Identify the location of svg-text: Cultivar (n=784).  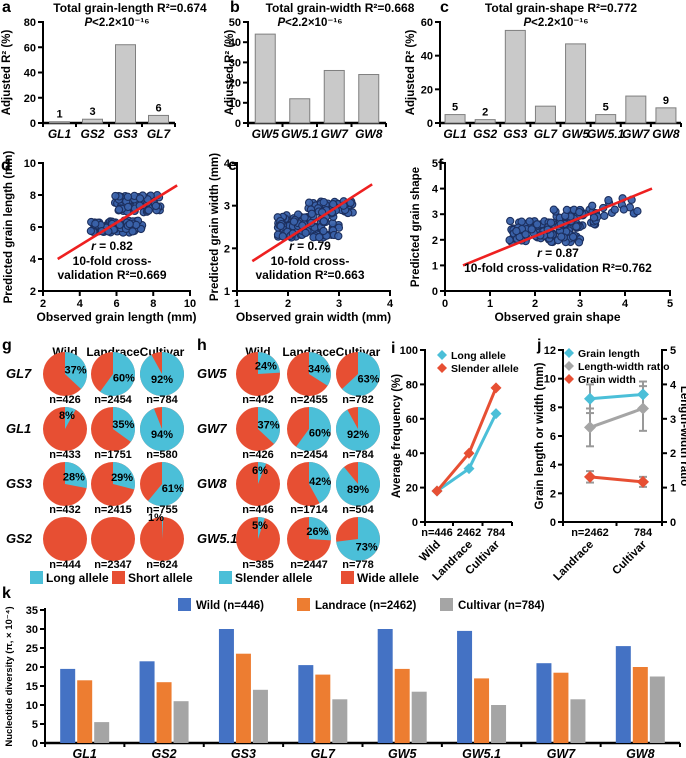
(501, 606).